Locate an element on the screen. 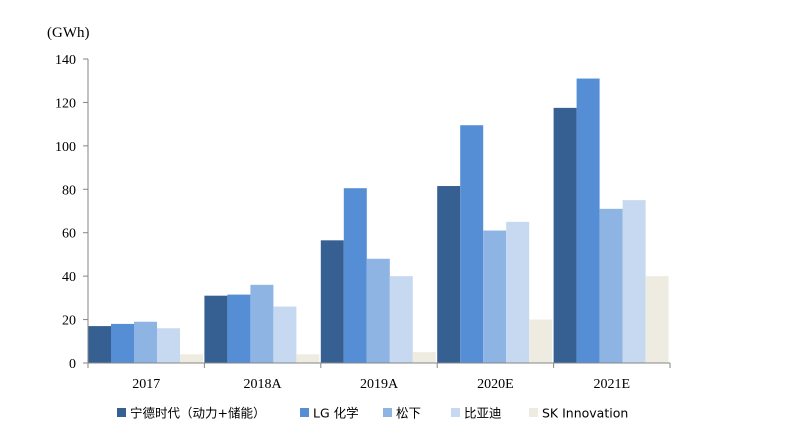  legend-label-3: 松下 is located at coordinates (408, 413).